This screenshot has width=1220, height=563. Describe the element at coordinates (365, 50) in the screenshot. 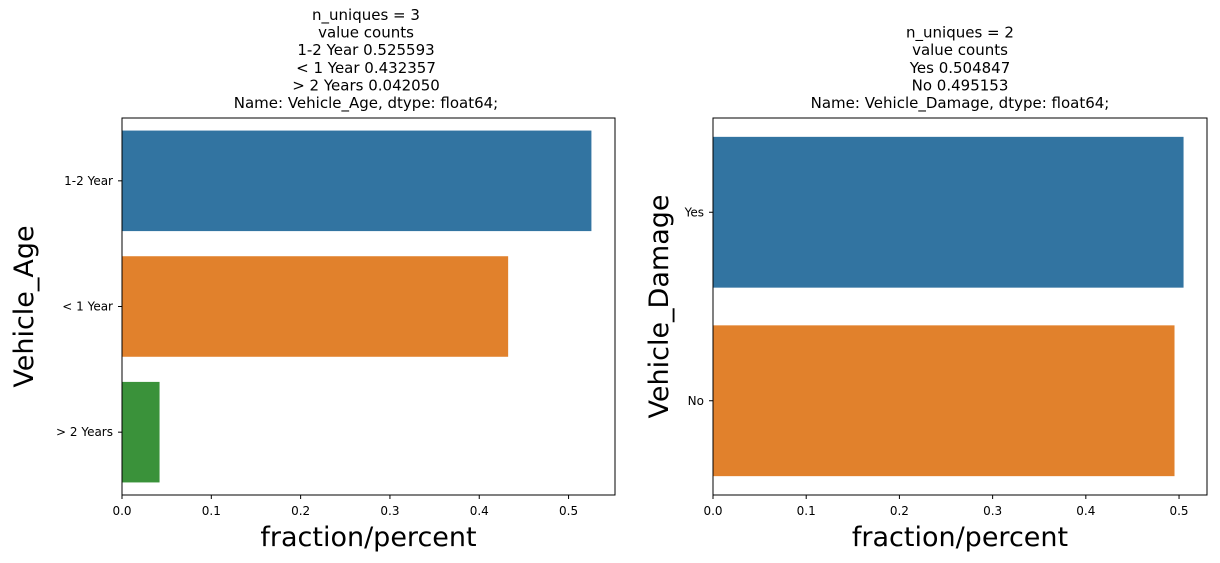

I see `chart-title-line: 1-2 Year 0.525593` at that location.